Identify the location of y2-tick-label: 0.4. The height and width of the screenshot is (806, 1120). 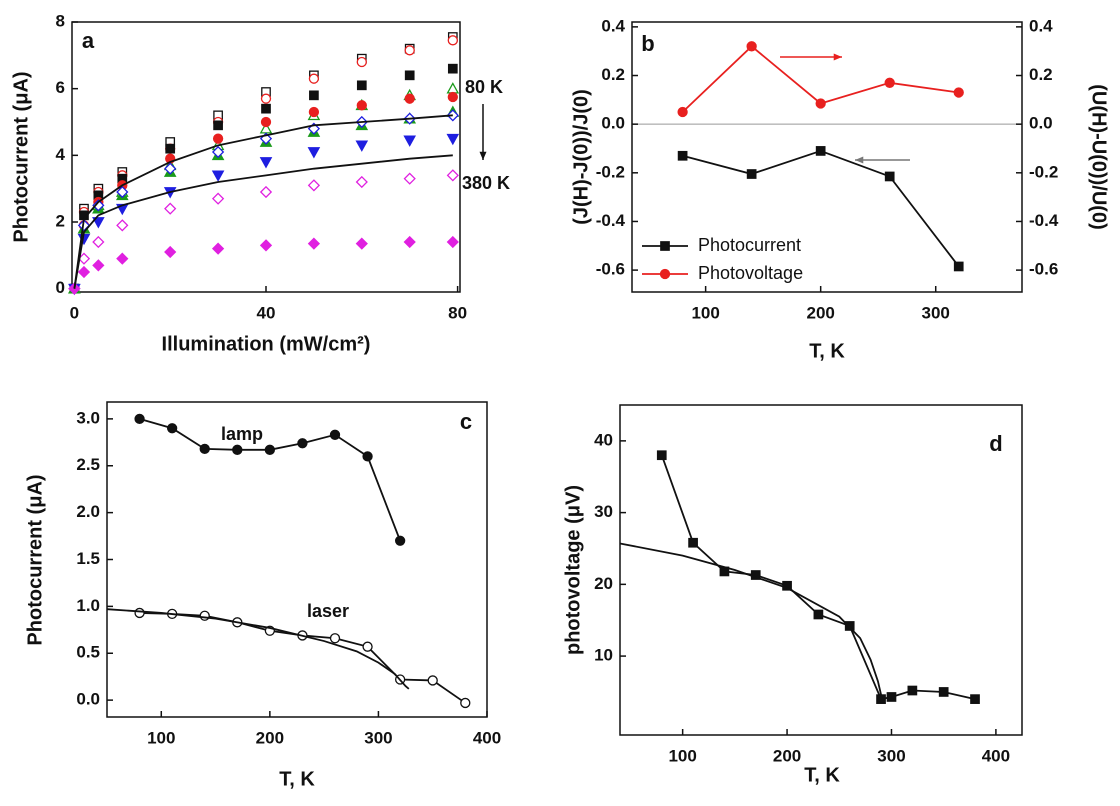
(1041, 25).